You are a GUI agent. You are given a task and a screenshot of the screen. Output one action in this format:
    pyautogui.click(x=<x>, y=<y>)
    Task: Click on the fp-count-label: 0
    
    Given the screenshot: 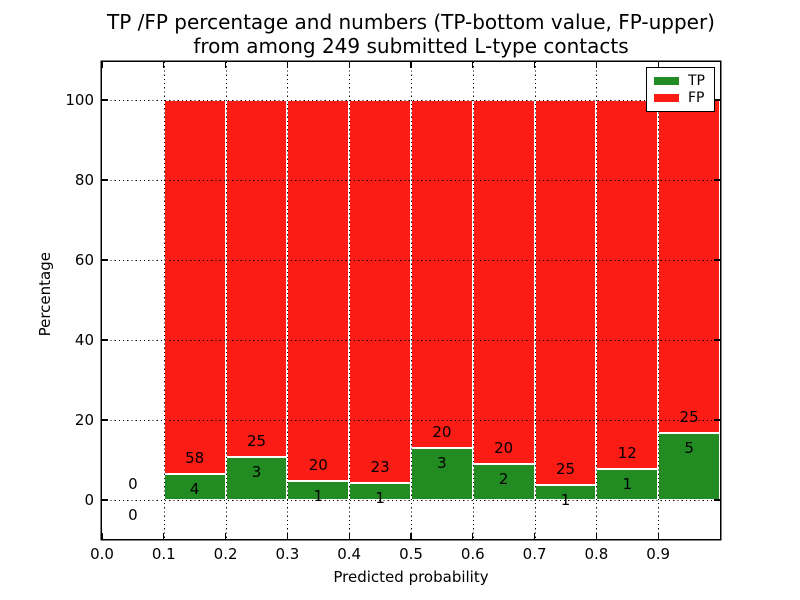 What is the action you would take?
    pyautogui.click(x=133, y=484)
    